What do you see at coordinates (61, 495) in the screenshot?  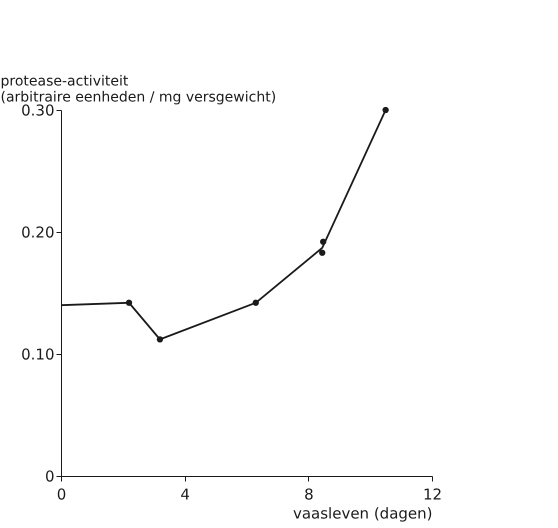 I see `x-tick-label: 0` at bounding box center [61, 495].